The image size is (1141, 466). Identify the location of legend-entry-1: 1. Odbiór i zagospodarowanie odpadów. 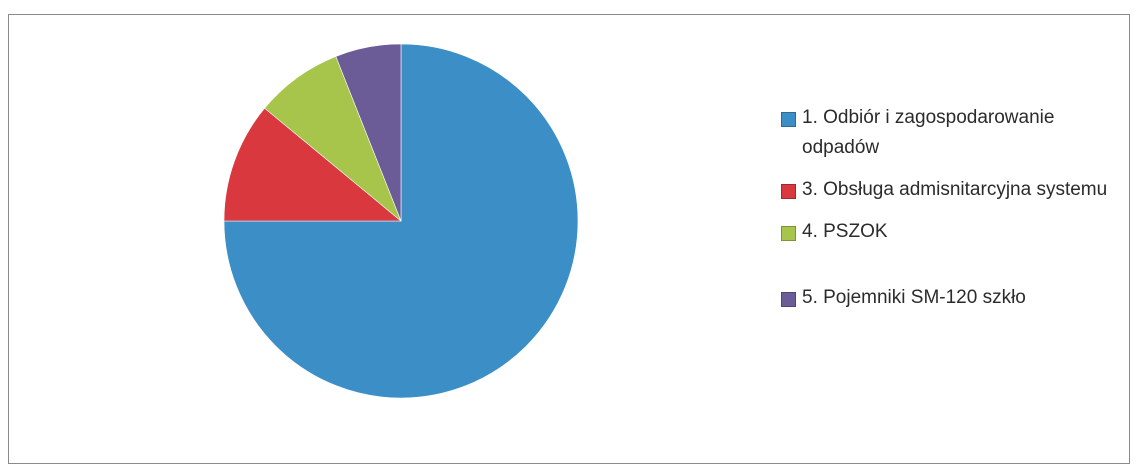
(951, 133).